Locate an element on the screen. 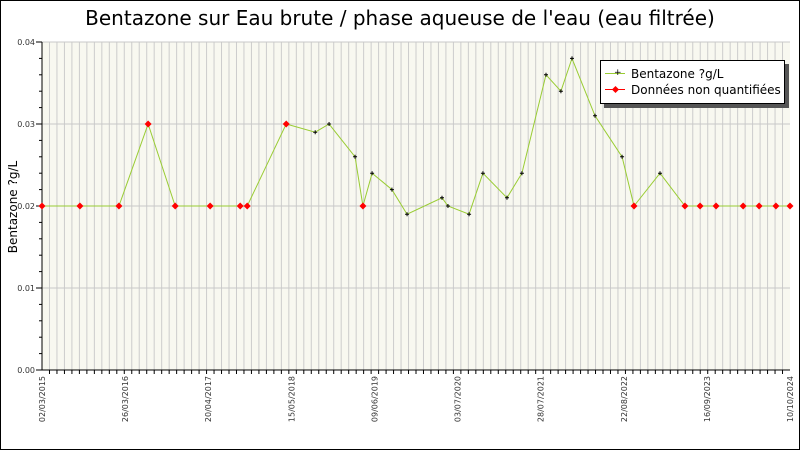 The height and width of the screenshot is (450, 800). y-tick-label: 0.02 is located at coordinates (26, 206).